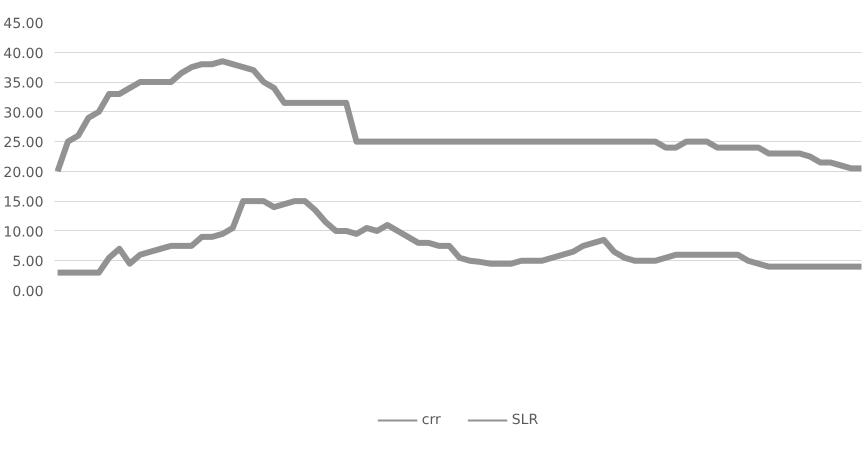 This screenshot has height=455, width=868. Describe the element at coordinates (28, 262) in the screenshot. I see `y-tick-label: 5.00` at that location.